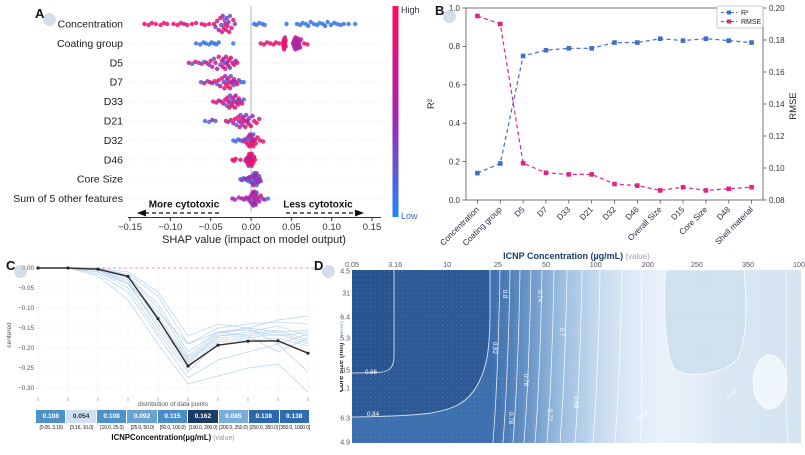  Describe the element at coordinates (184, 205) in the screenshot. I see `more-cytotoxic-annotation: More cytotoxic` at that location.